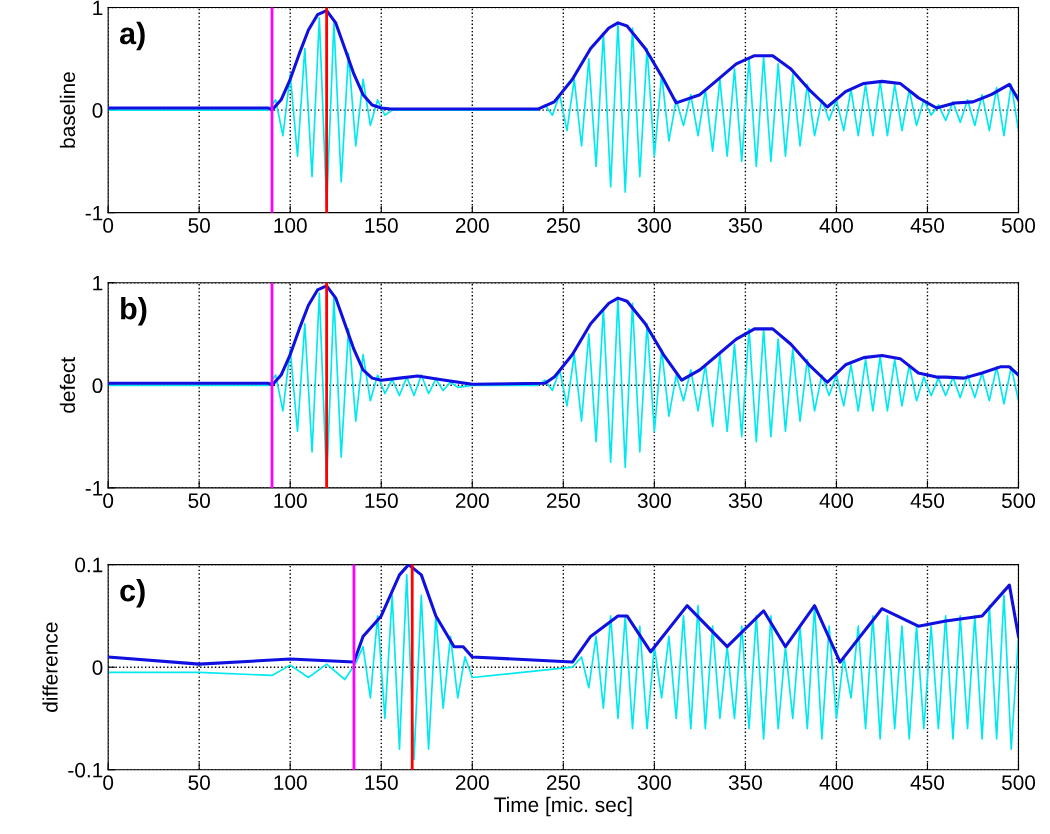 This screenshot has width=1050, height=834. Describe the element at coordinates (134, 311) in the screenshot. I see `annotation: b)` at that location.